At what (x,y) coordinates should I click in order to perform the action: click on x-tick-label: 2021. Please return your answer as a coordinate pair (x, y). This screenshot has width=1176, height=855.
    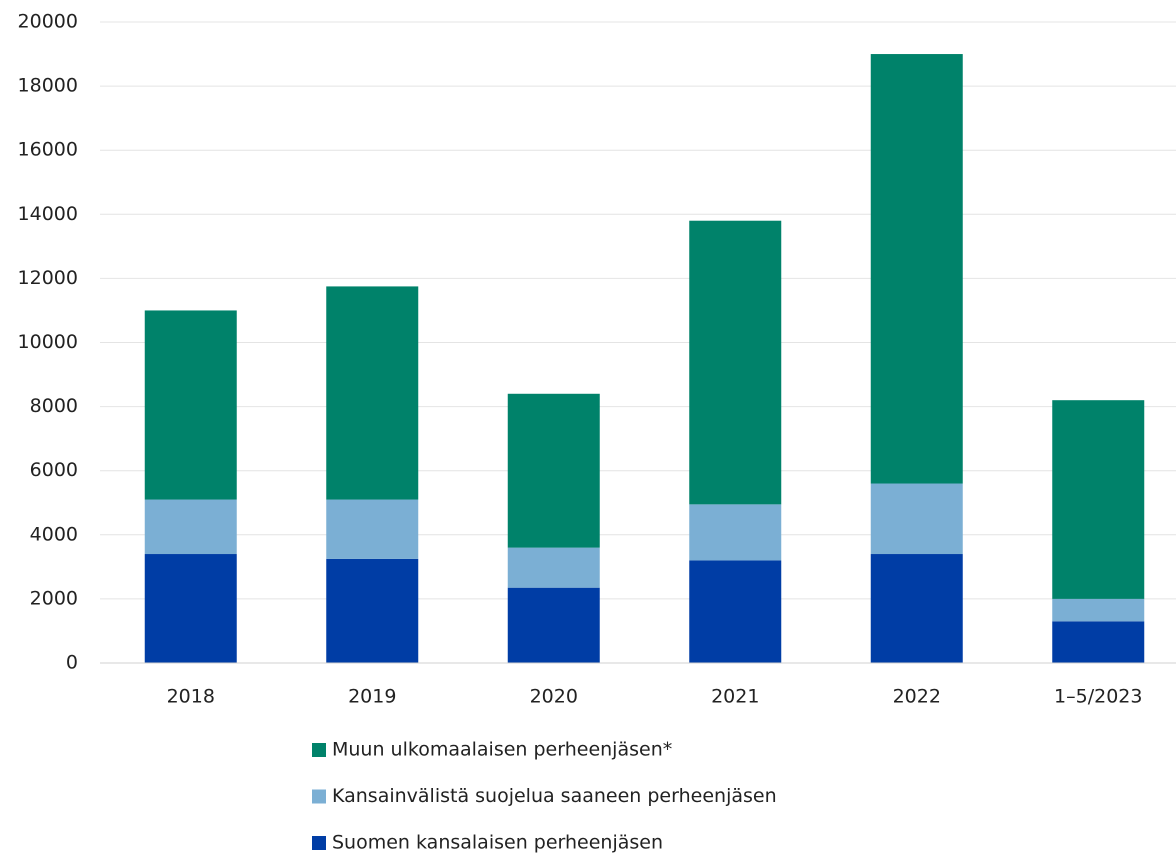
    Looking at the image, I should click on (735, 697).